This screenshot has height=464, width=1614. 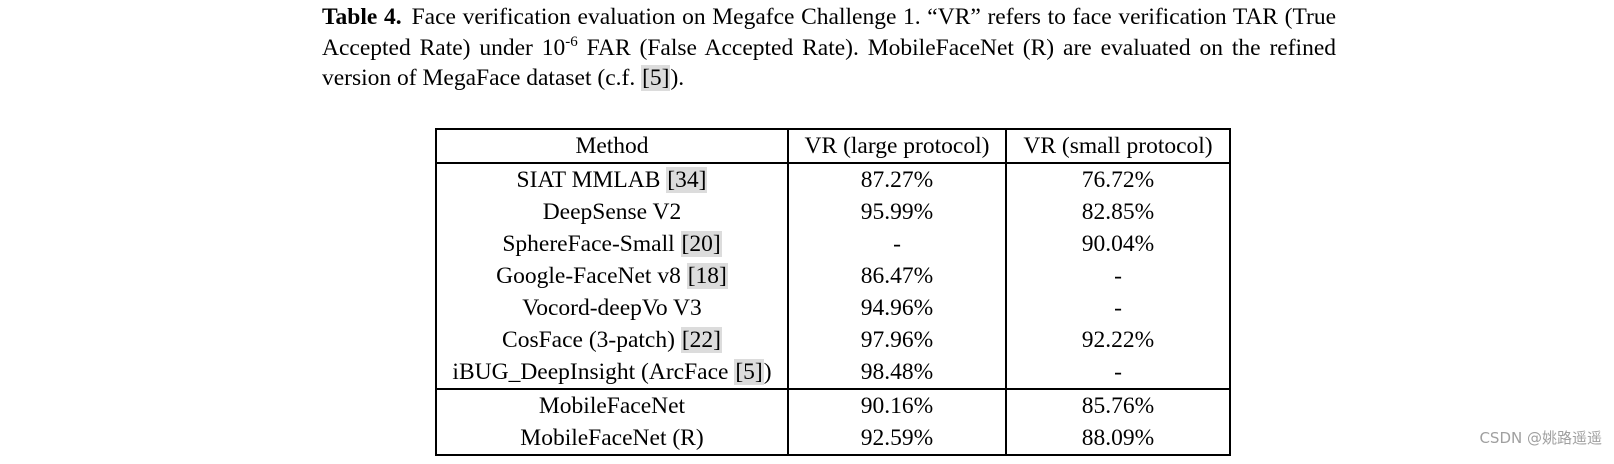 What do you see at coordinates (1118, 340) in the screenshot?
I see `vr-small-cell-best: 92.22%` at bounding box center [1118, 340].